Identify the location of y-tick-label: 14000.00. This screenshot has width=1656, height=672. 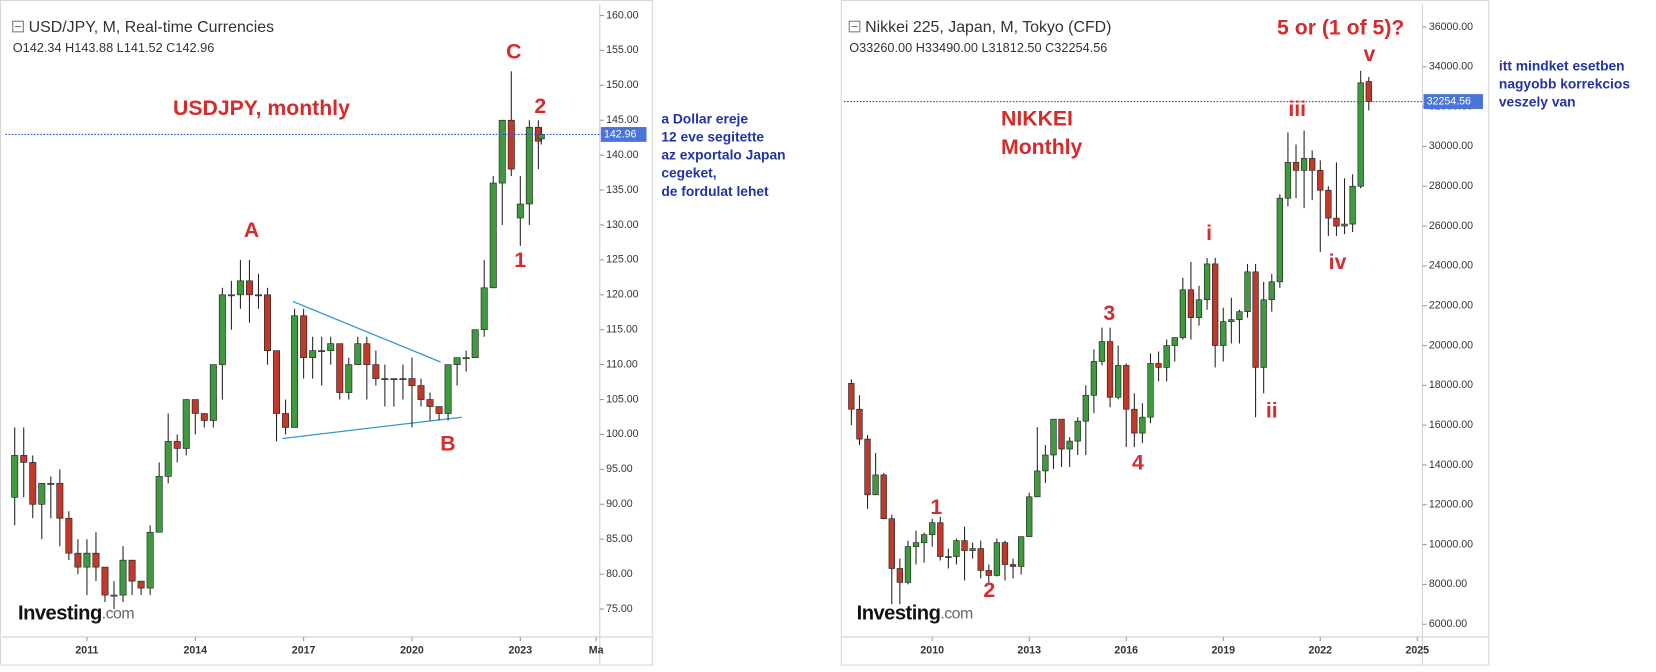
(1451, 465).